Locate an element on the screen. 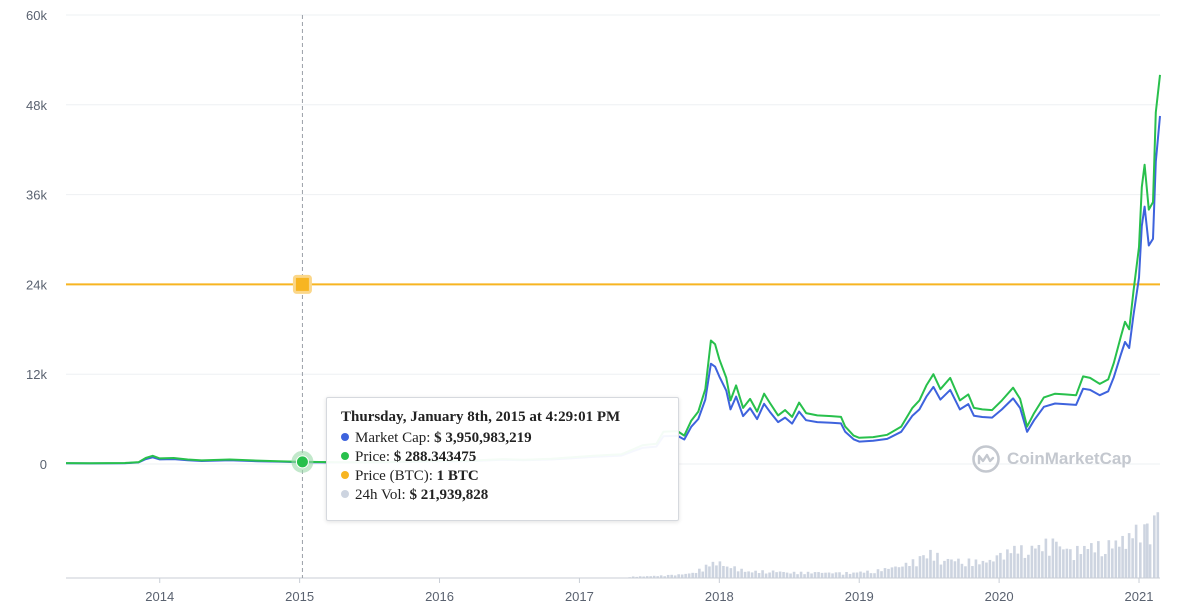  tooltip-label: Price: is located at coordinates (372, 457).